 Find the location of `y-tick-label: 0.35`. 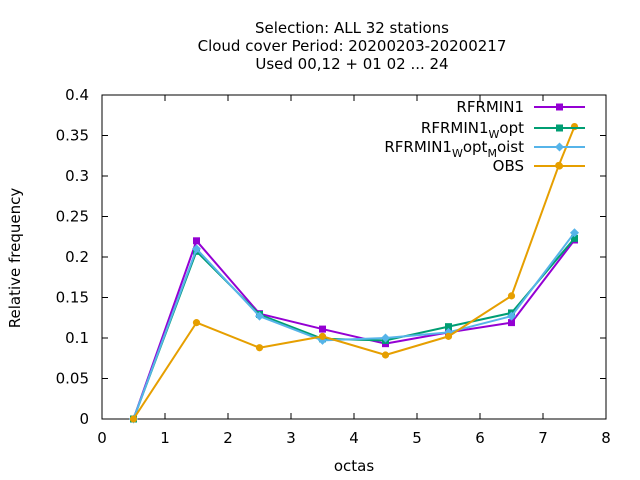

y-tick-label: 0.35 is located at coordinates (72, 136).